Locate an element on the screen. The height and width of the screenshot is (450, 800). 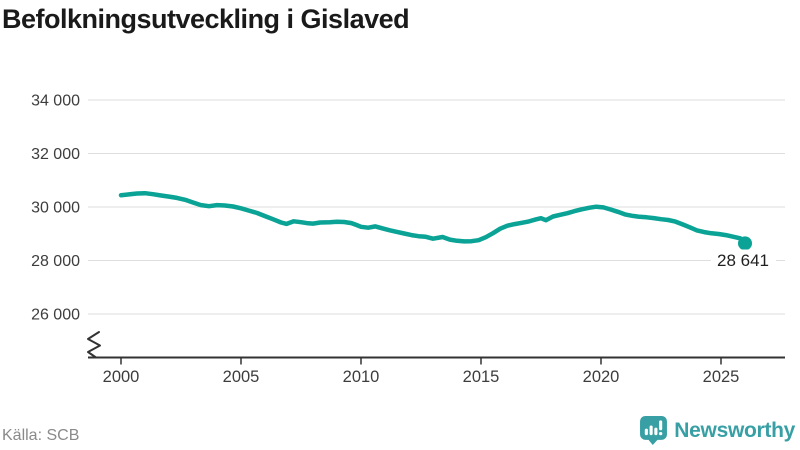
newsworthy-logo-icon is located at coordinates (654, 430).